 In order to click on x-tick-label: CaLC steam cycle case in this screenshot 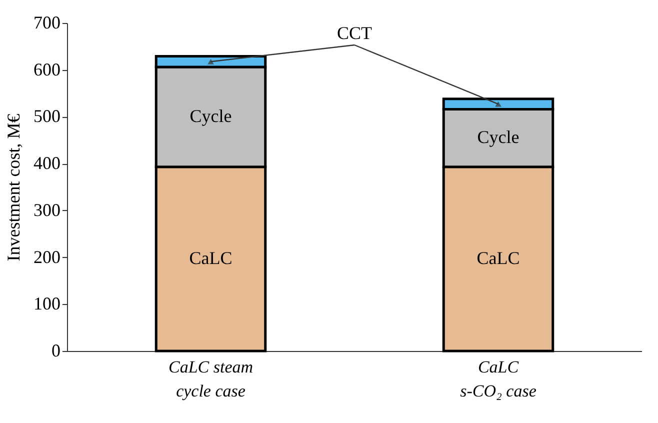, I will do `click(211, 379)`.